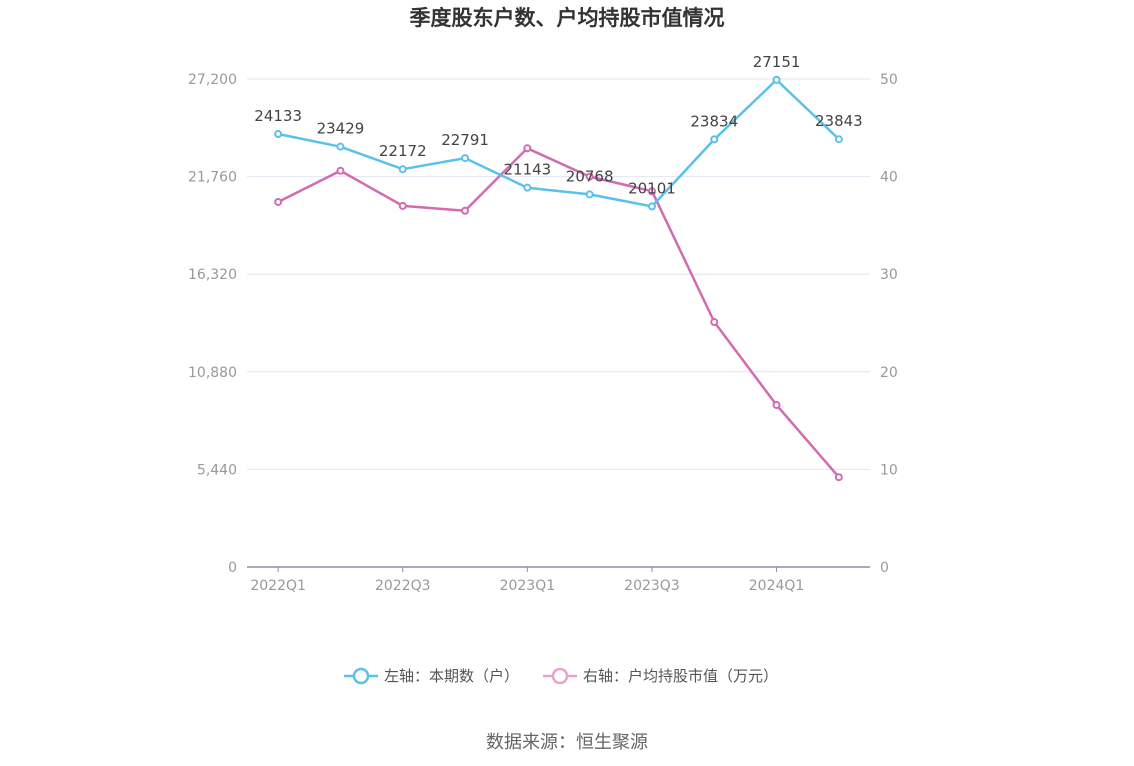  Describe the element at coordinates (839, 121) in the screenshot. I see `data-label: 23843` at that location.